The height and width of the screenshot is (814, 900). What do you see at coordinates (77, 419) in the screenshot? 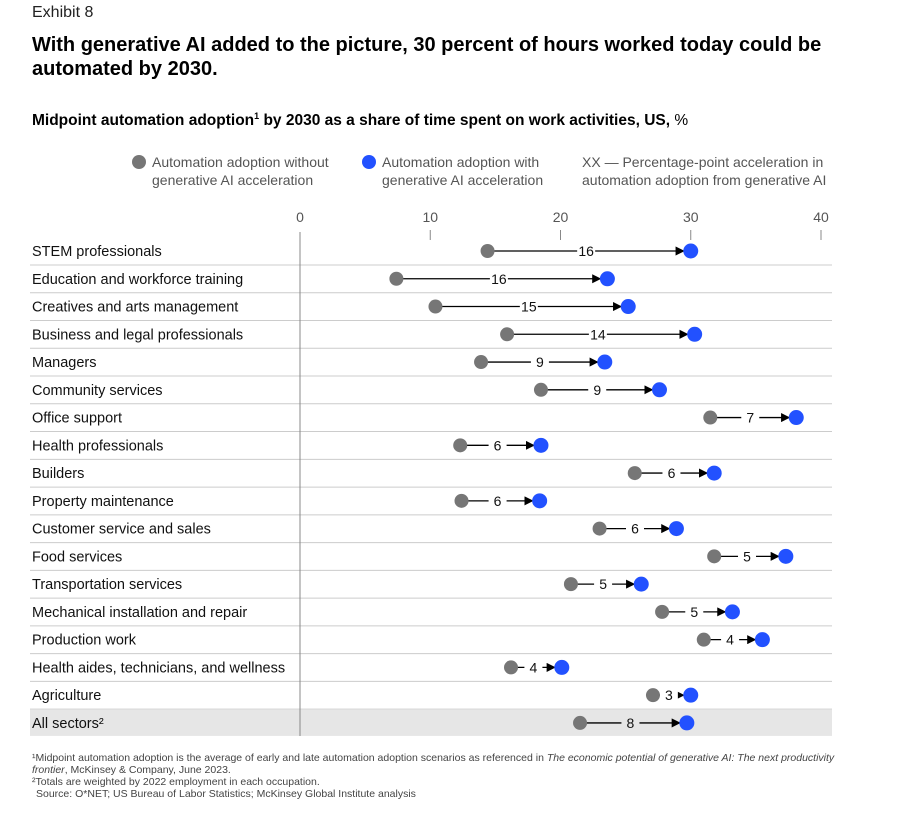
I see `category-label: Office support` at bounding box center [77, 419].